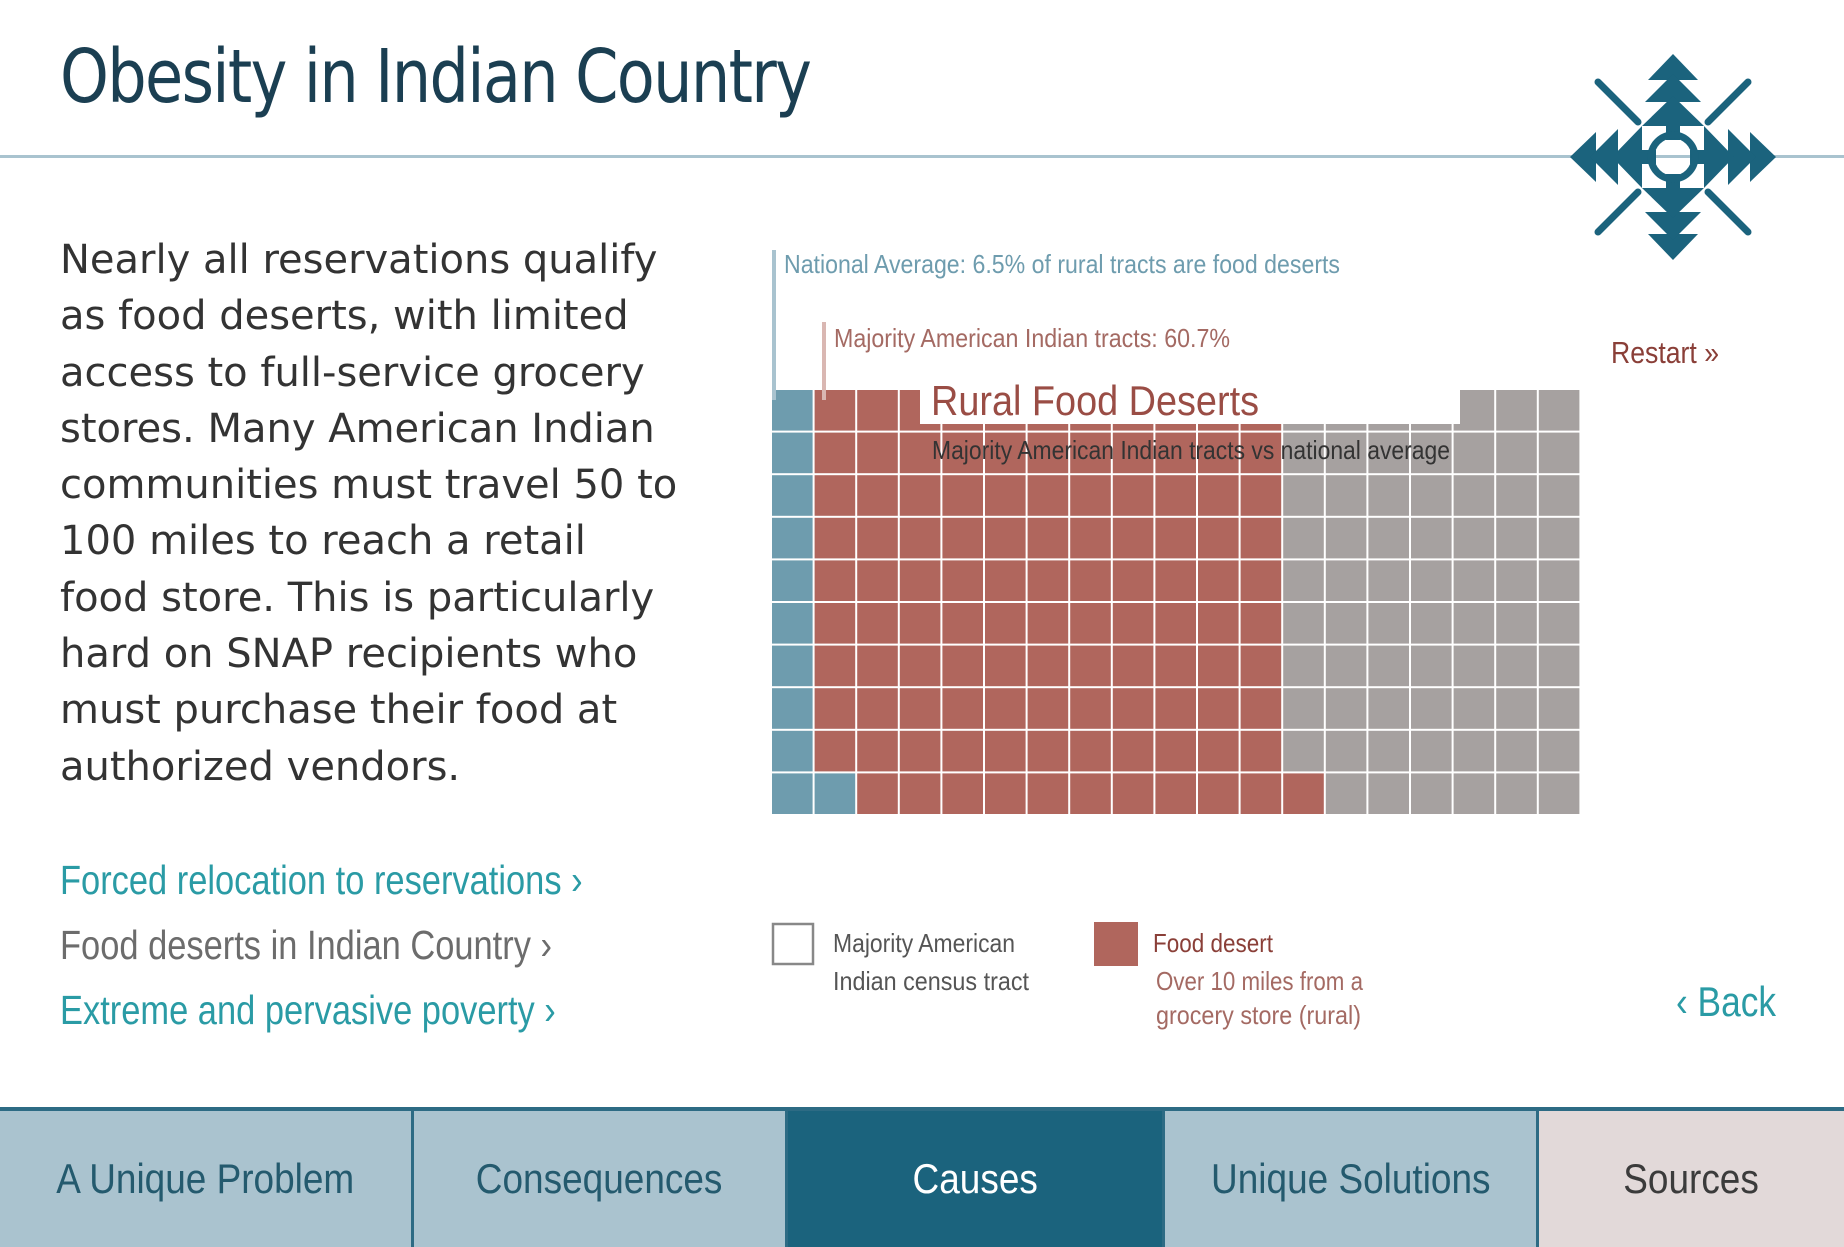 The image size is (1844, 1247). I want to click on tab-label: Sources, so click(1691, 1178).